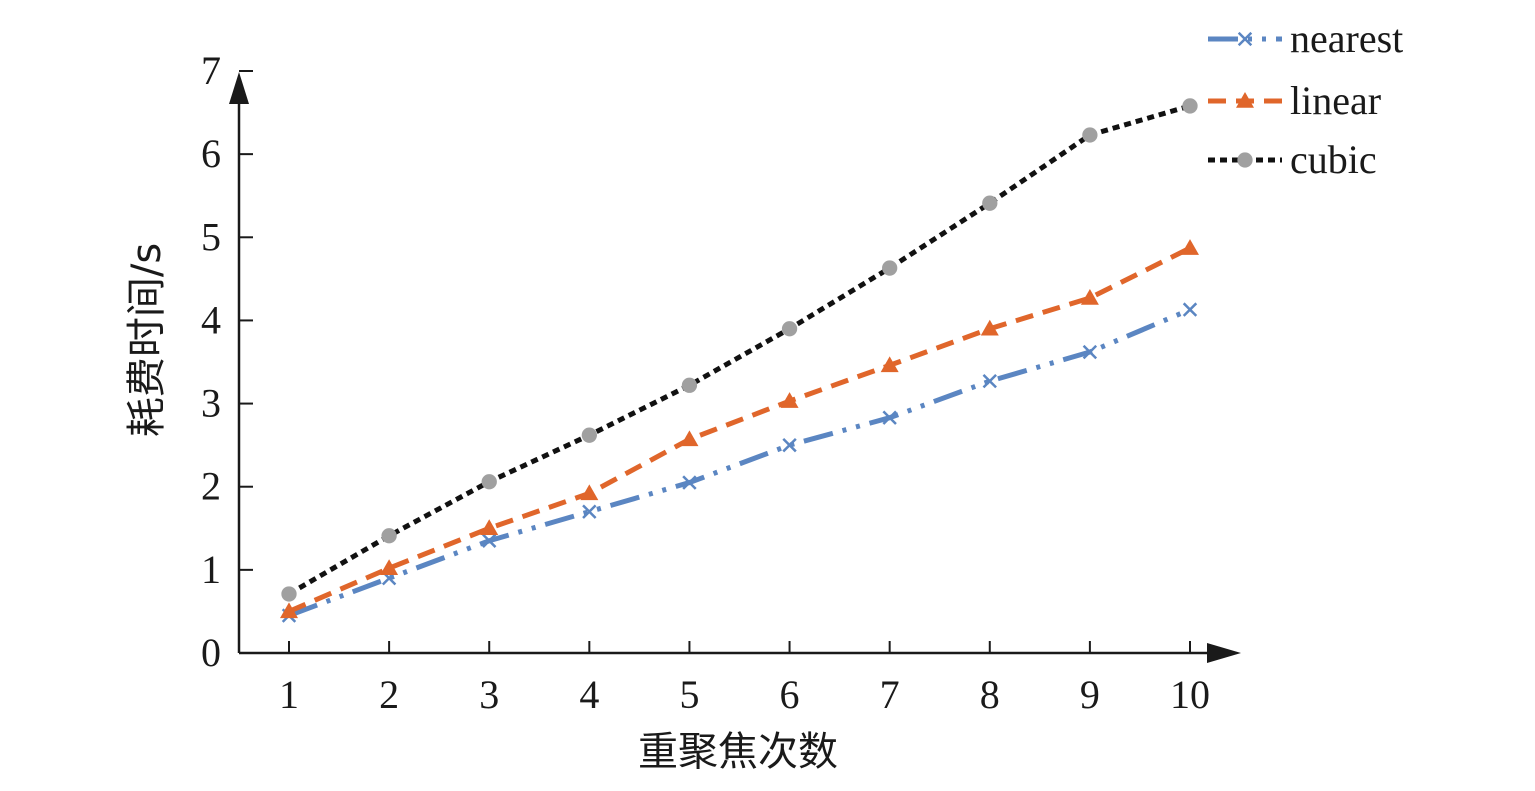  What do you see at coordinates (211, 652) in the screenshot?
I see `y-tick-label: 0` at bounding box center [211, 652].